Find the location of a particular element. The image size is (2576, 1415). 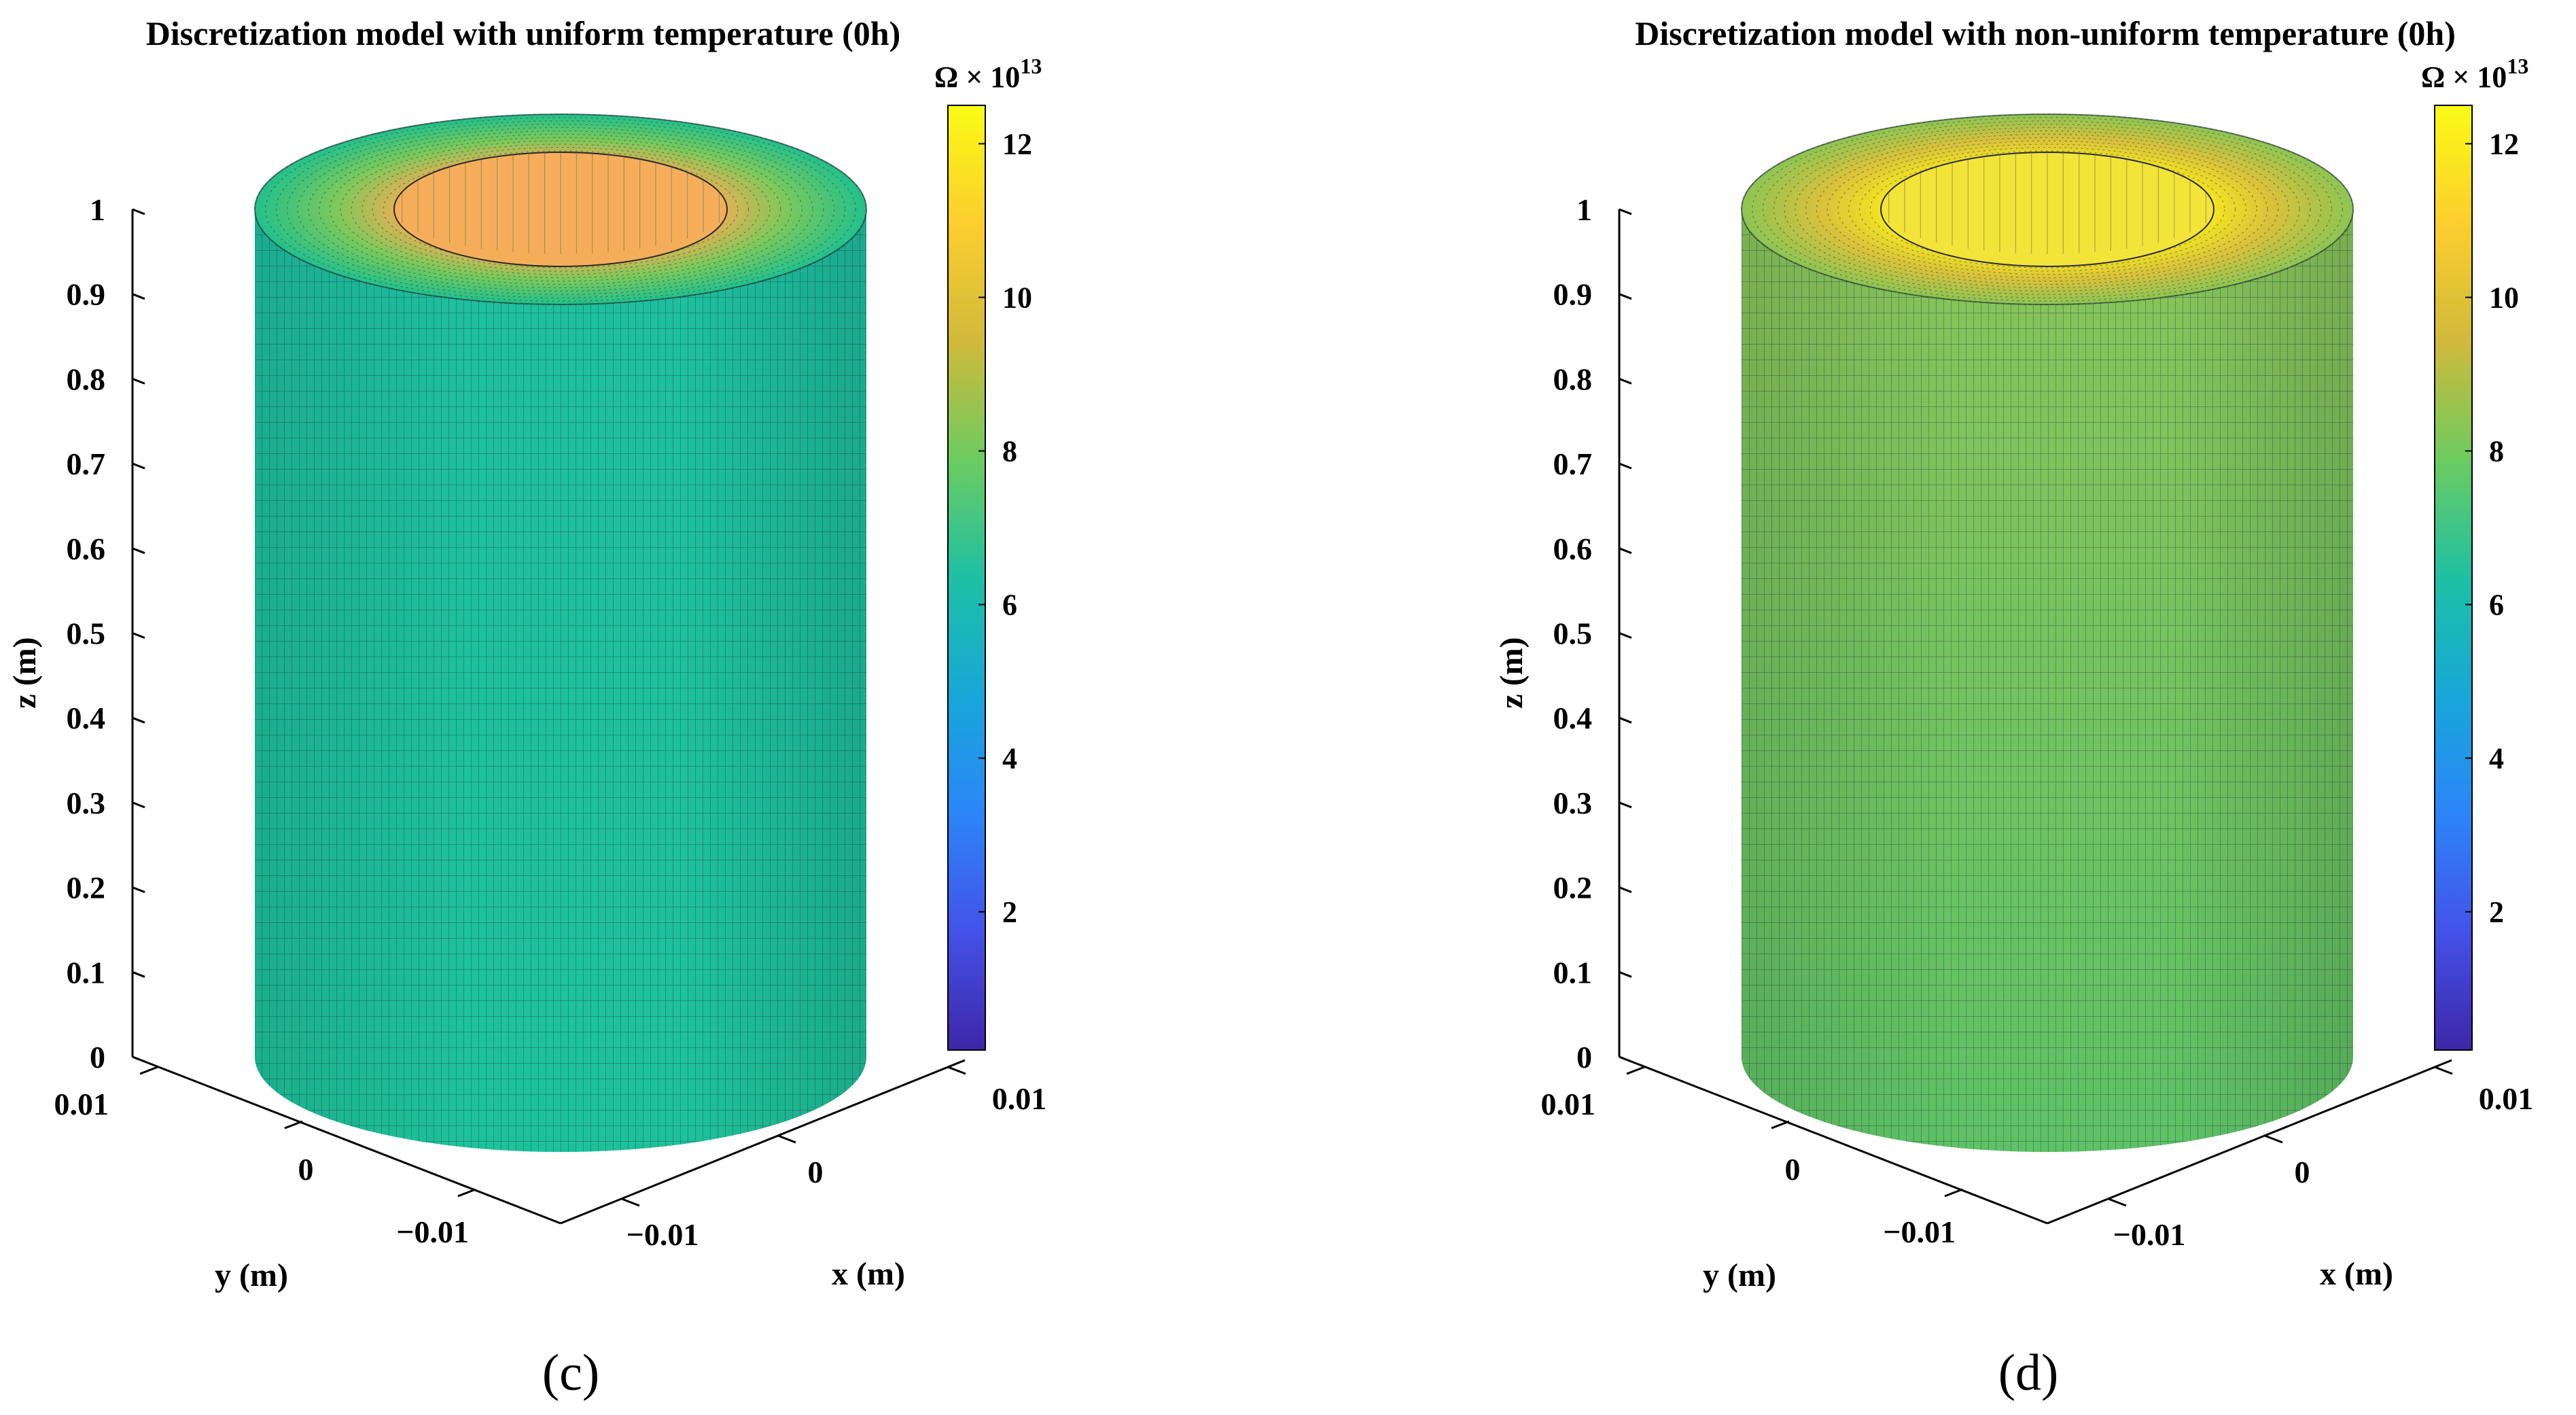

z-tick-label: 0.4 is located at coordinates (86, 718).